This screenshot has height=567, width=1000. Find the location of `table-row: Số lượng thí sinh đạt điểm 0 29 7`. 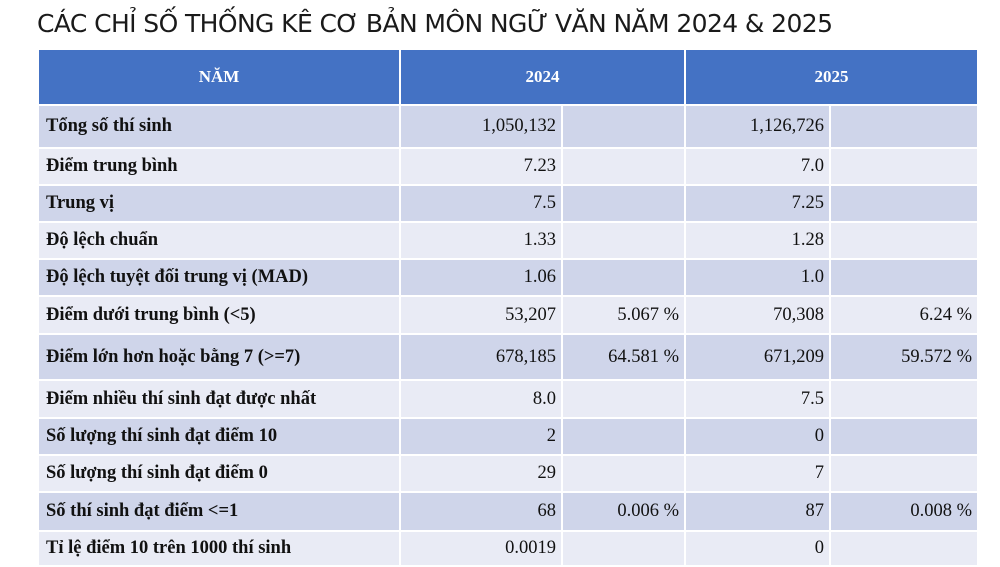

table-row: Số lượng thí sinh đạt điểm 0 29 7 is located at coordinates (509, 474).